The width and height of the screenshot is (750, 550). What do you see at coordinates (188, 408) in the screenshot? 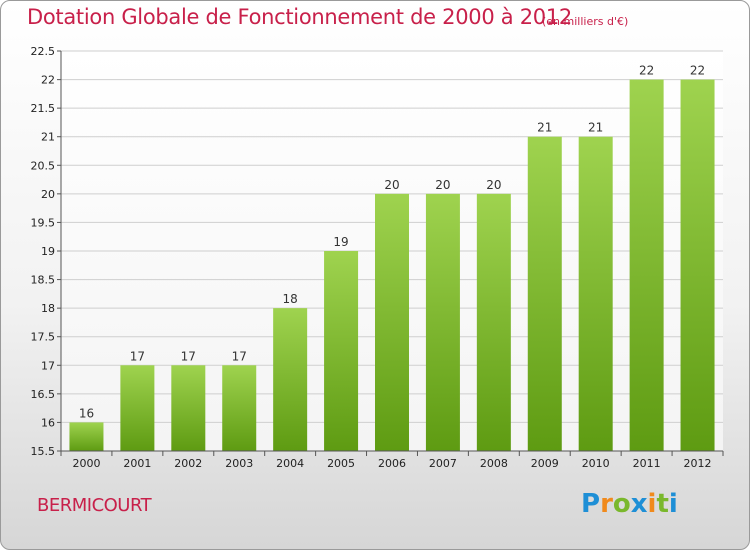
I see `bar-2002` at bounding box center [188, 408].